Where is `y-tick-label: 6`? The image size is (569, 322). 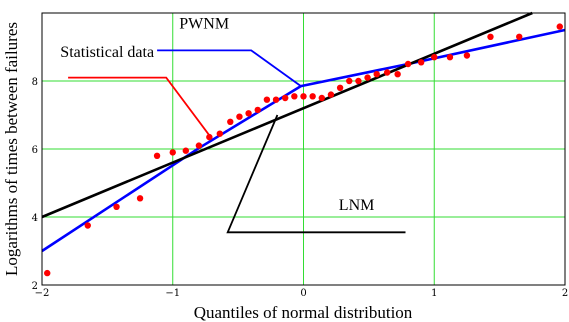
y-tick-label: 6 is located at coordinates (35, 150).